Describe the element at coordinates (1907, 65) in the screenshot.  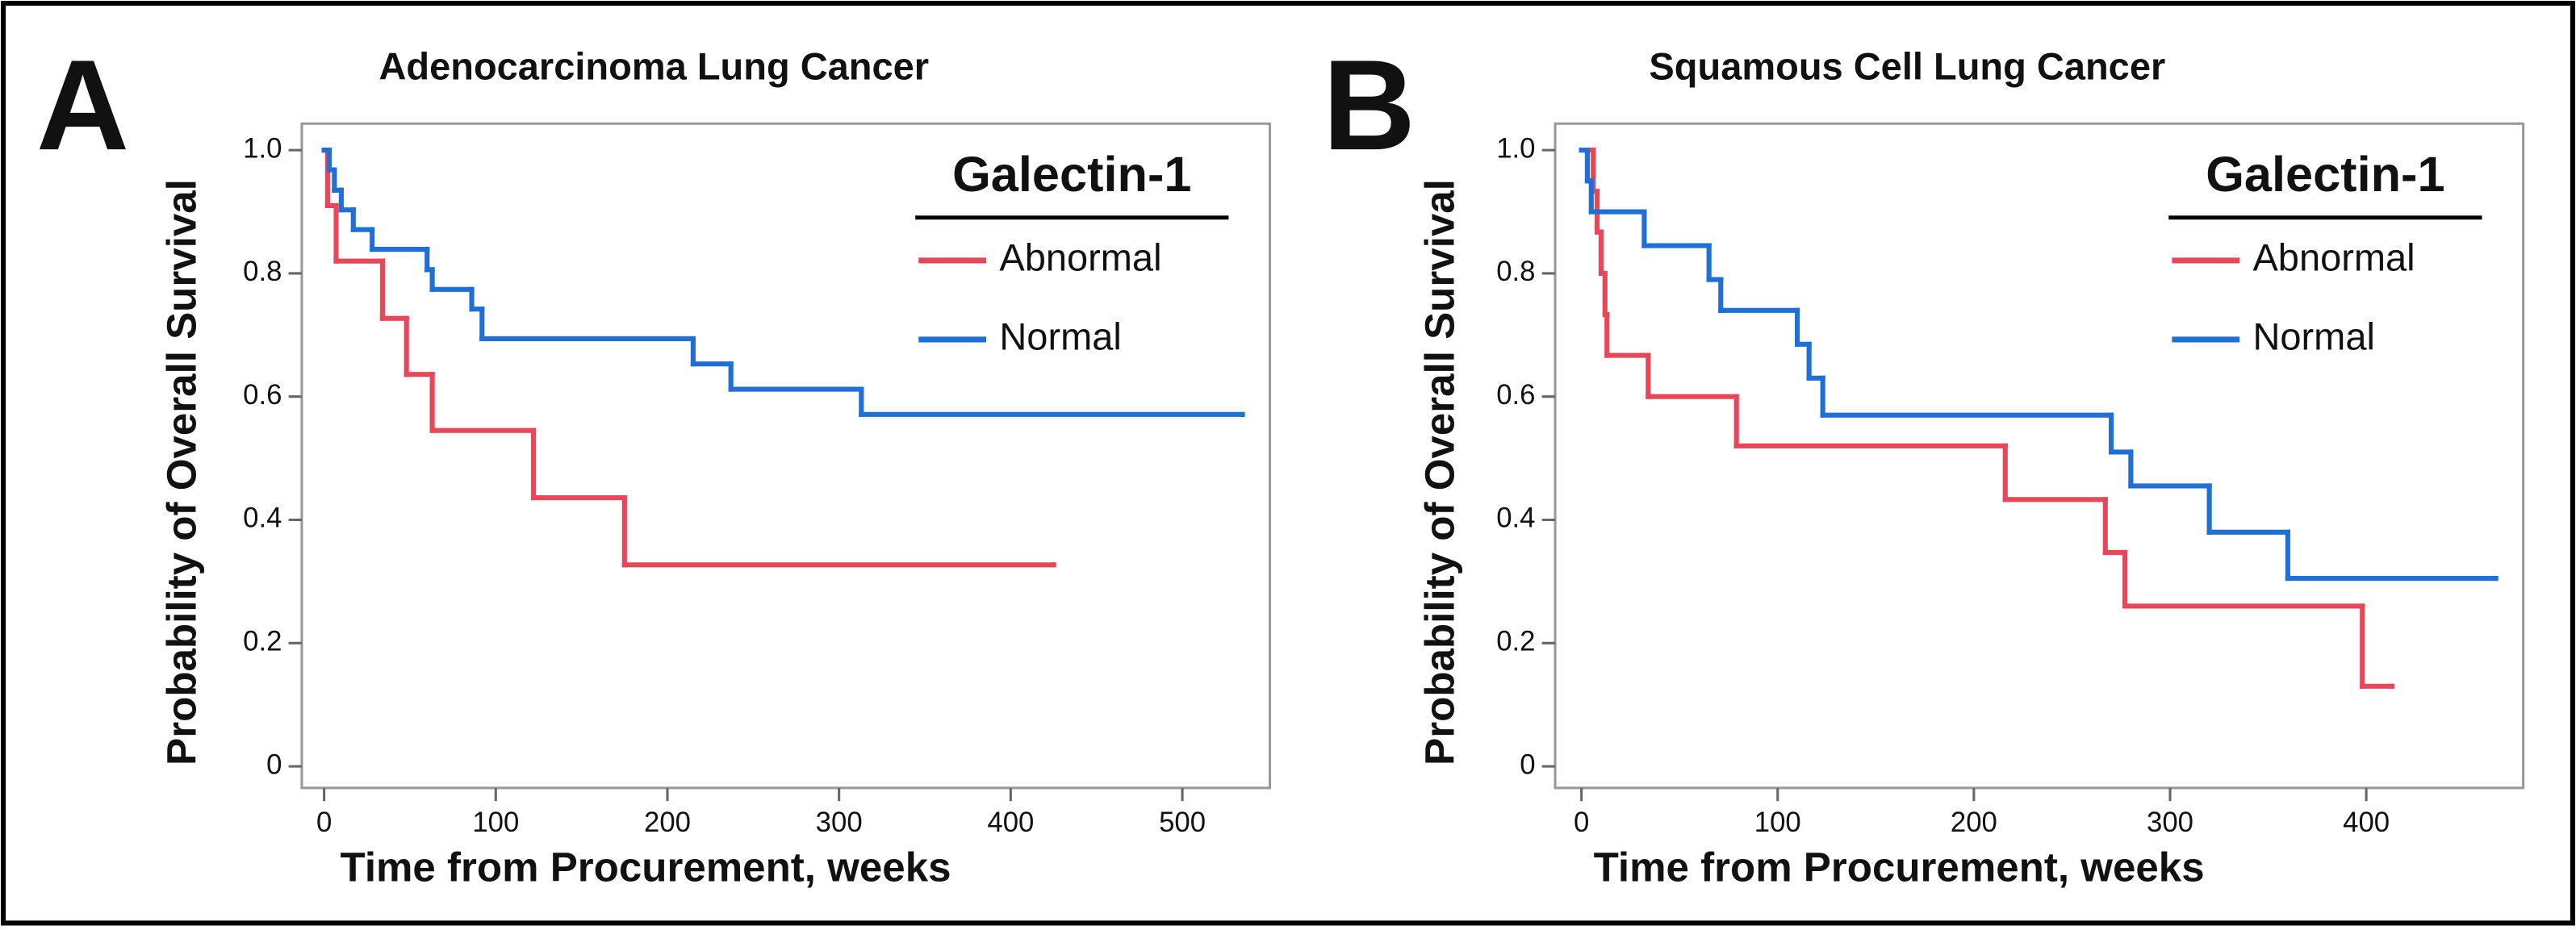
I see `chart-title: Squamous Cell Lung Cancer` at that location.